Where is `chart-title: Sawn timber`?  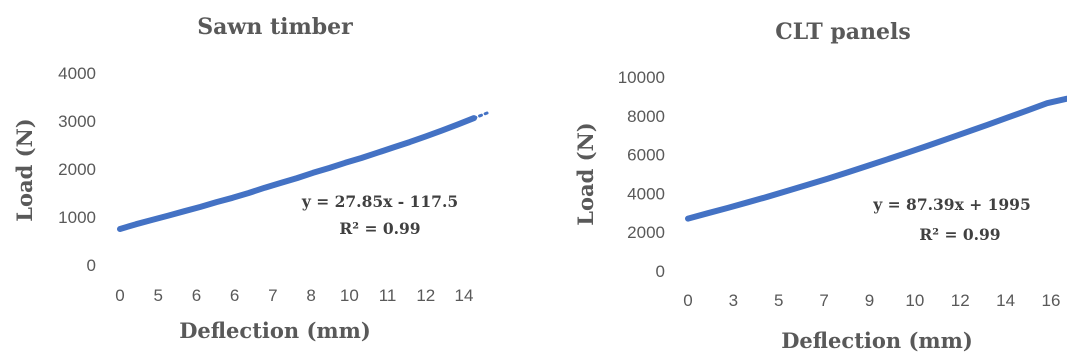
chart-title: Sawn timber is located at coordinates (275, 27).